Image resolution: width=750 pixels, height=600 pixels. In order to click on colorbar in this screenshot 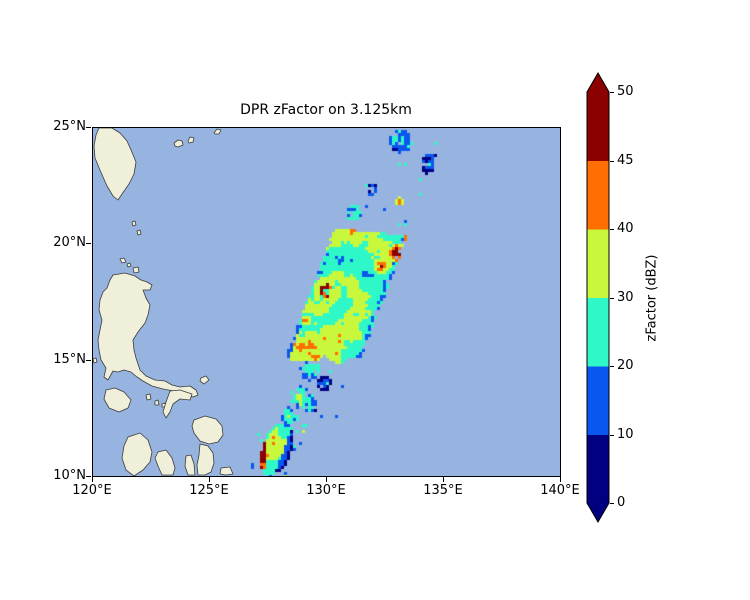, I will do `click(598, 297)`.